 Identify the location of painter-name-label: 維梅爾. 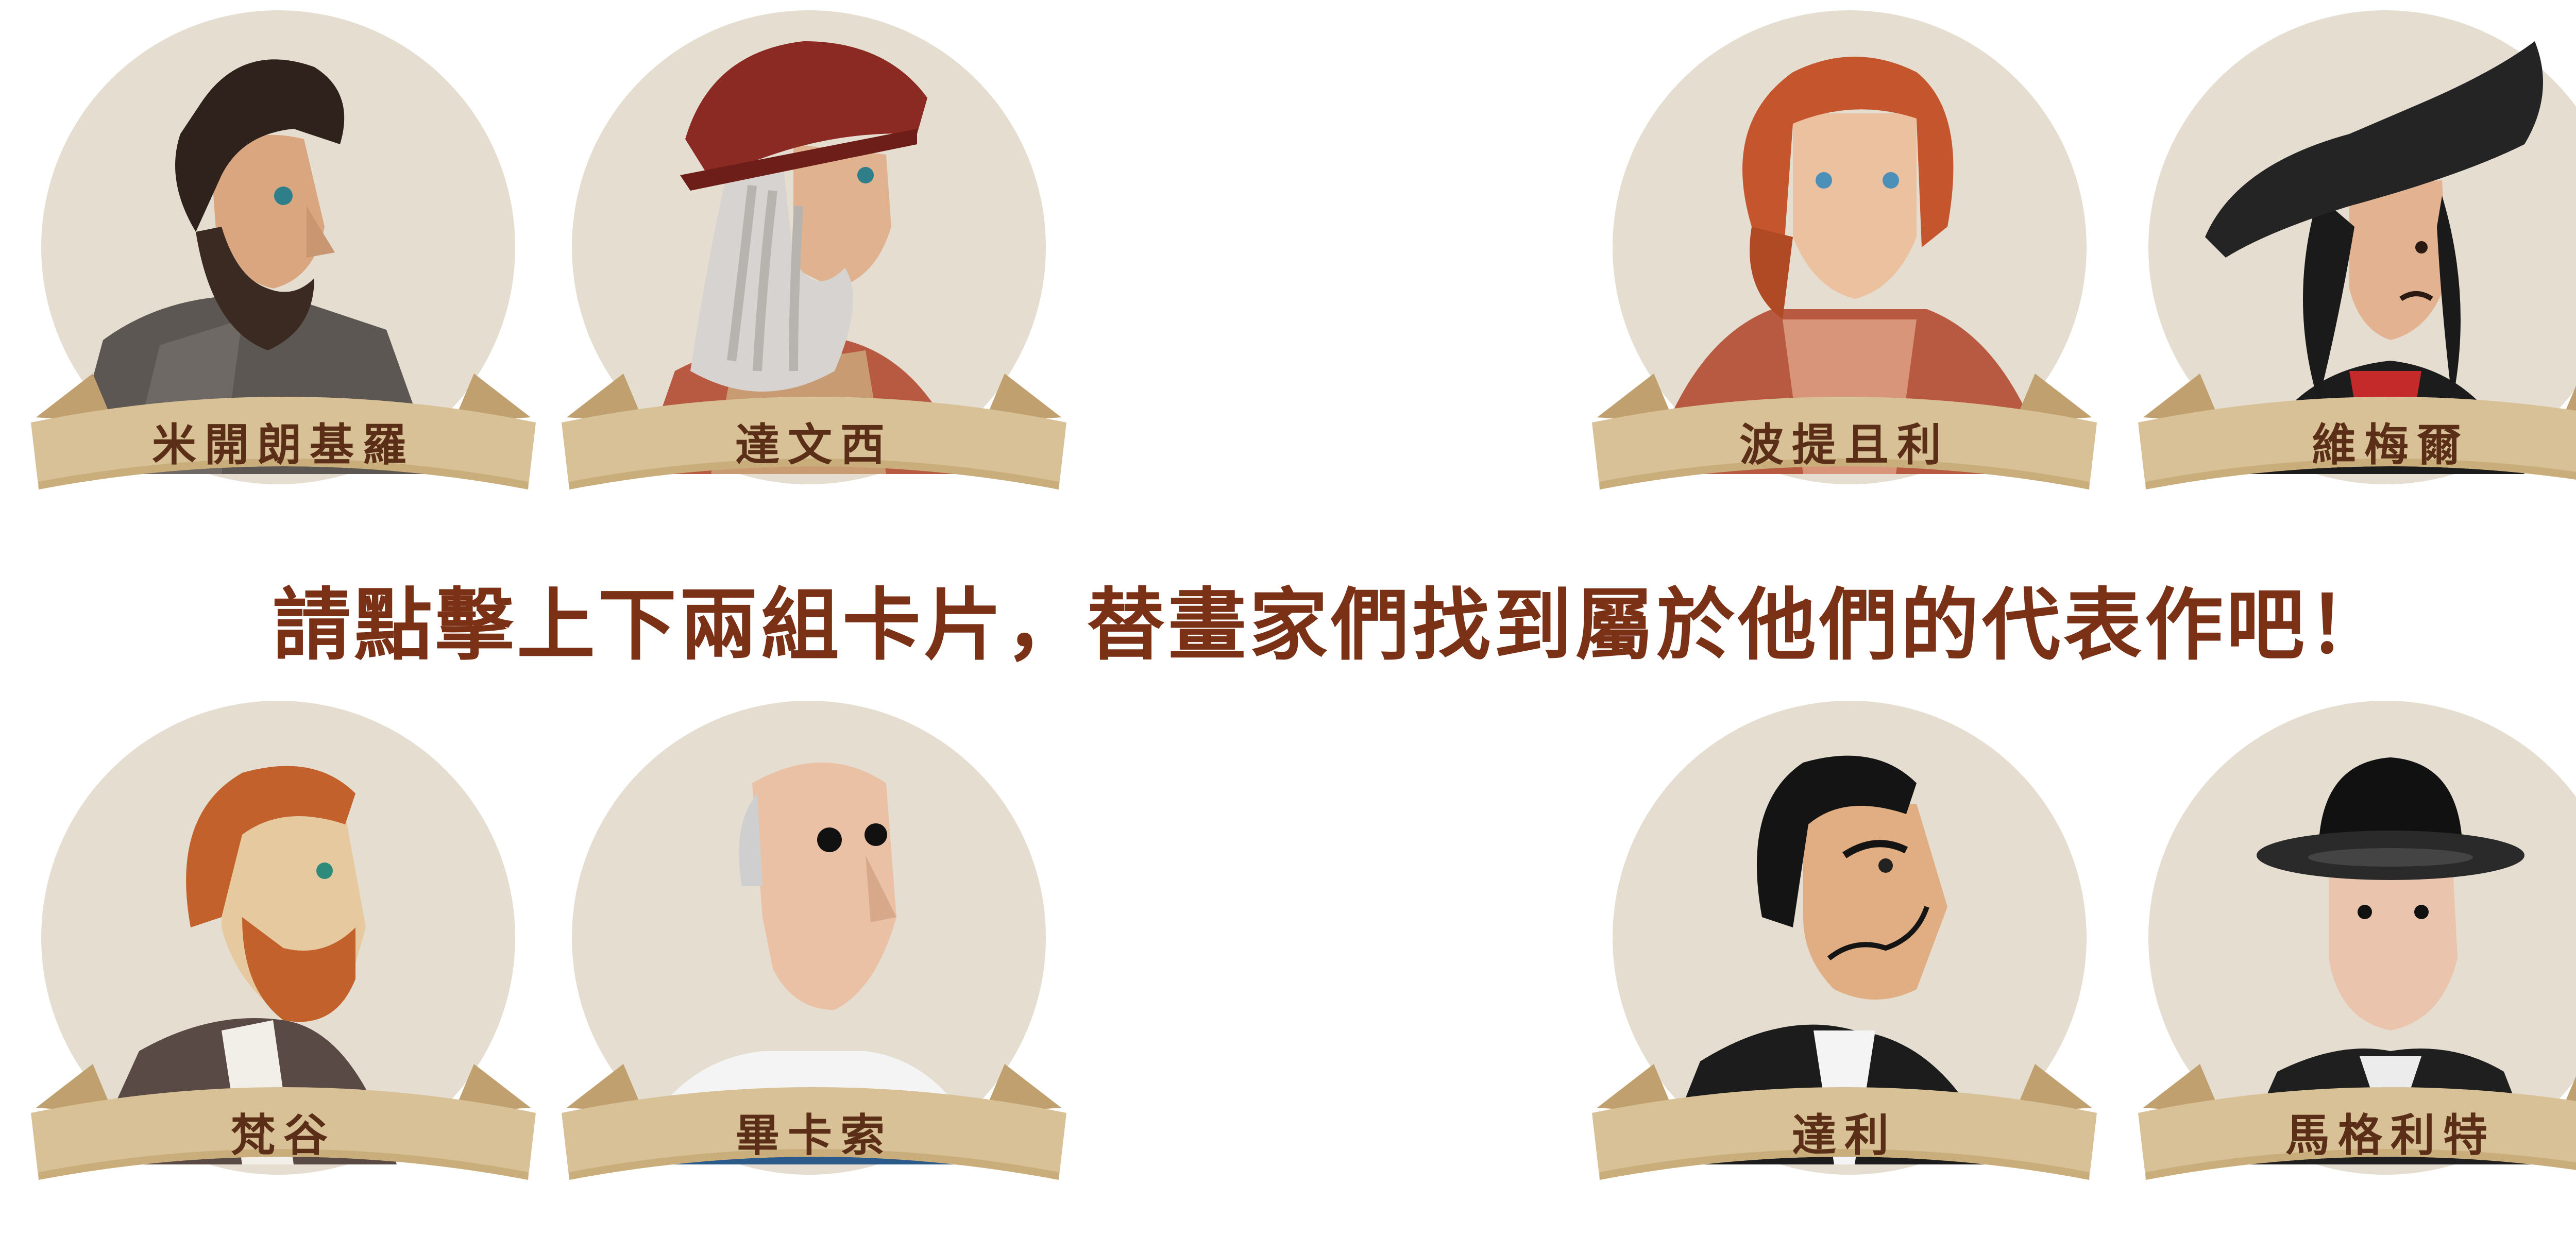
(2390, 444).